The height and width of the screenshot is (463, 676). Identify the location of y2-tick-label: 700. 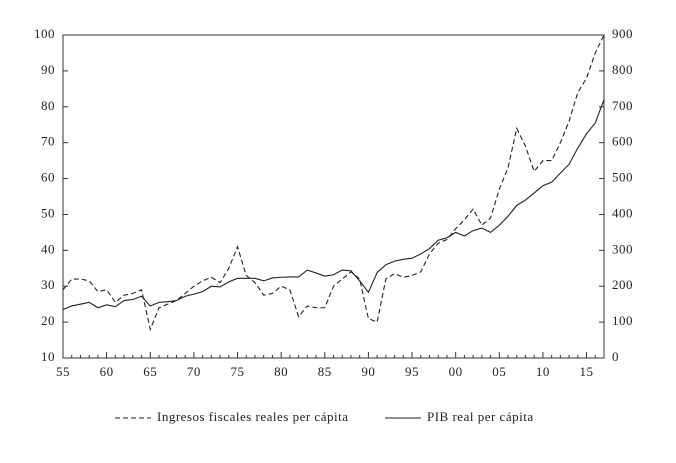
(622, 105).